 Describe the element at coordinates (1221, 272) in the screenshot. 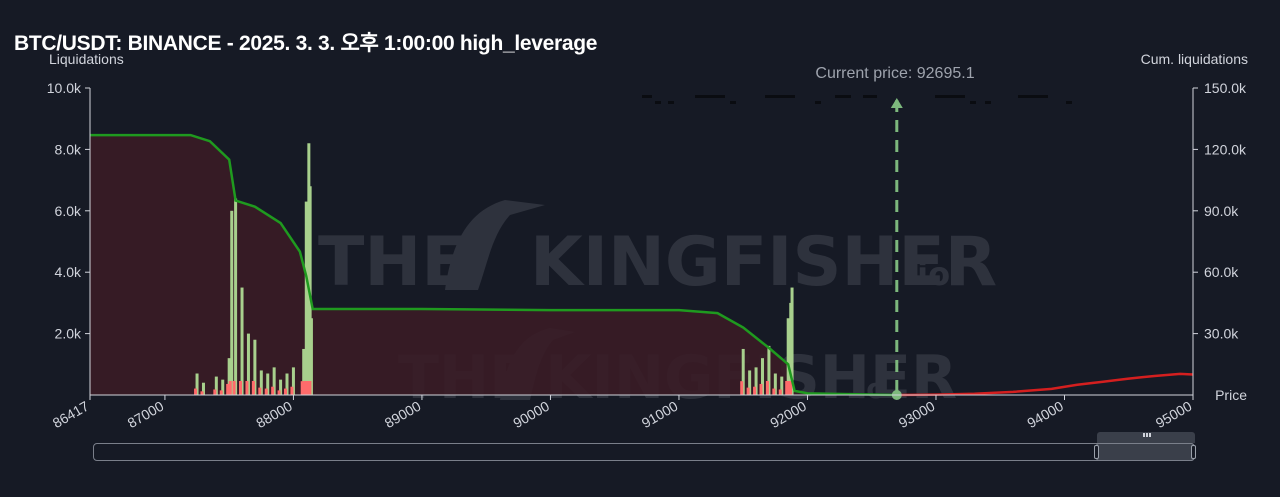

I see `y-right-tick-label: 60.0k` at that location.